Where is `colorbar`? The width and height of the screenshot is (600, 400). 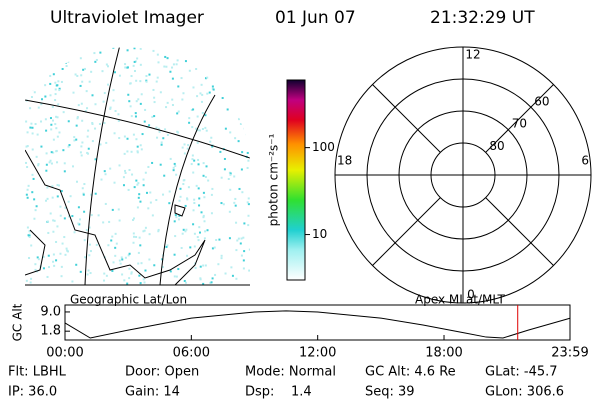
colorbar is located at coordinates (296, 180).